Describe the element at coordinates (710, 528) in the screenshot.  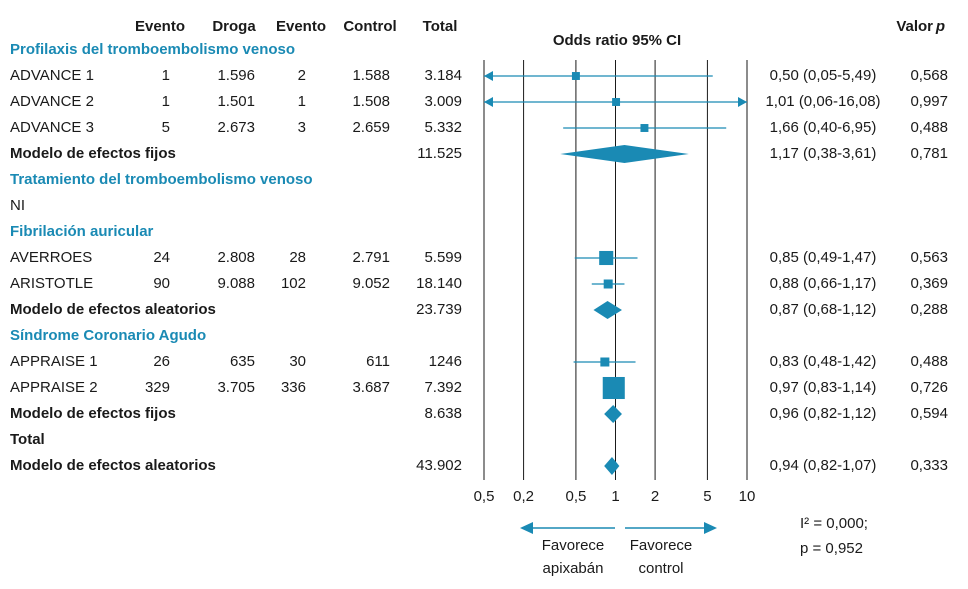
I see `favor-arrowhead-right` at that location.